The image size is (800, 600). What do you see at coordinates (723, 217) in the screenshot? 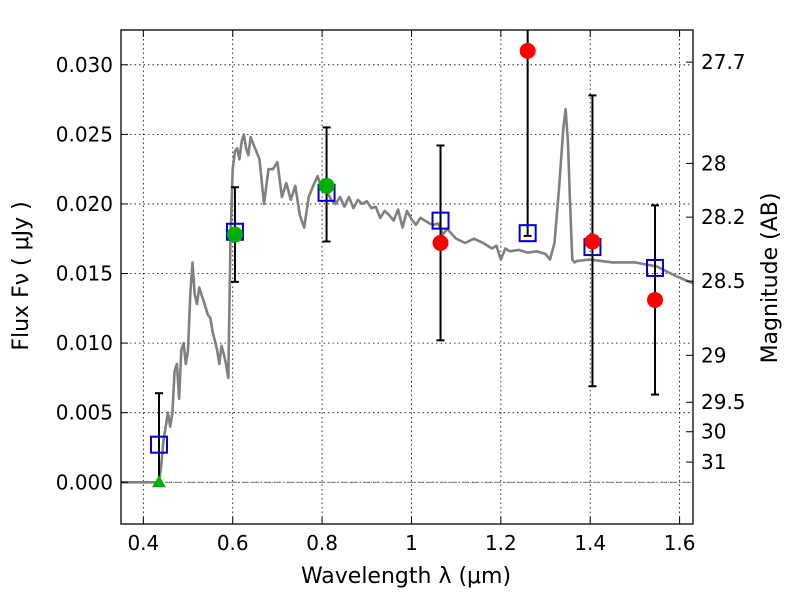
I see `y2-tick-label: 28.2` at bounding box center [723, 217].